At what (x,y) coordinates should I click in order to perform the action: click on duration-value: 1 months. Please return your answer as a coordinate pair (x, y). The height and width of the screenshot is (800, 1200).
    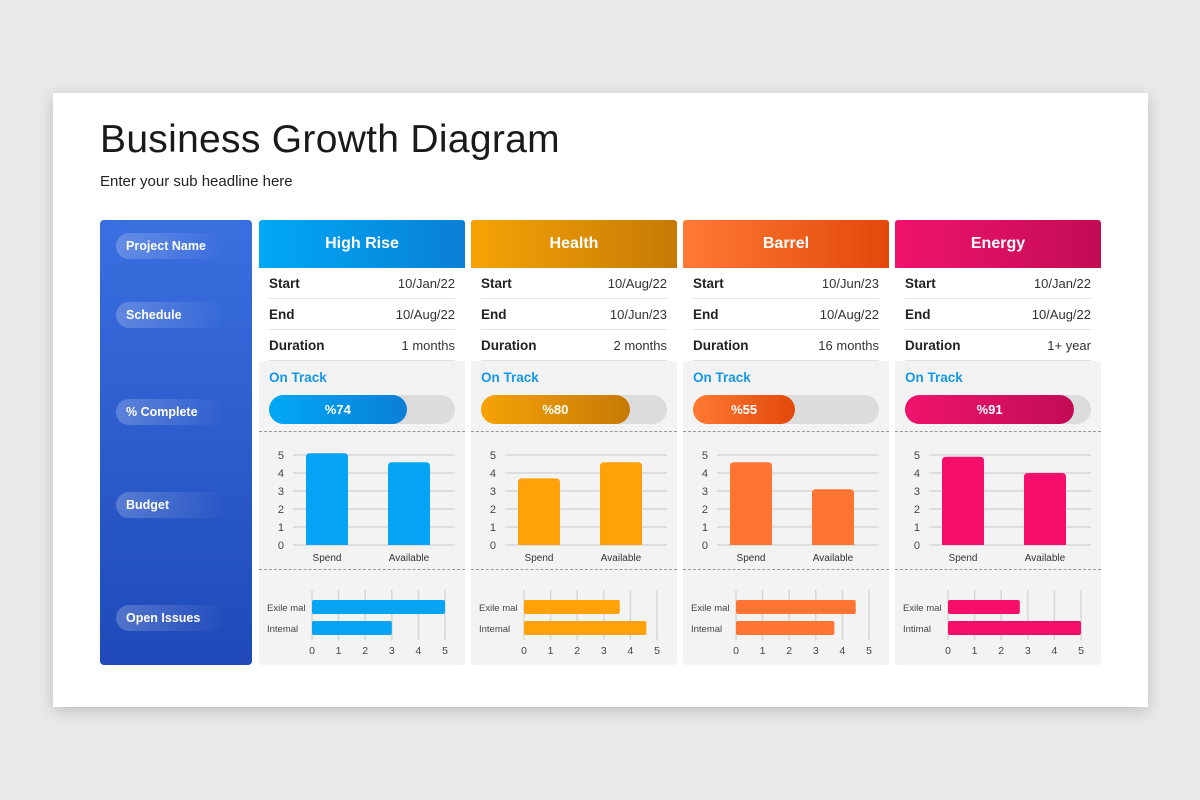
    Looking at the image, I should click on (428, 345).